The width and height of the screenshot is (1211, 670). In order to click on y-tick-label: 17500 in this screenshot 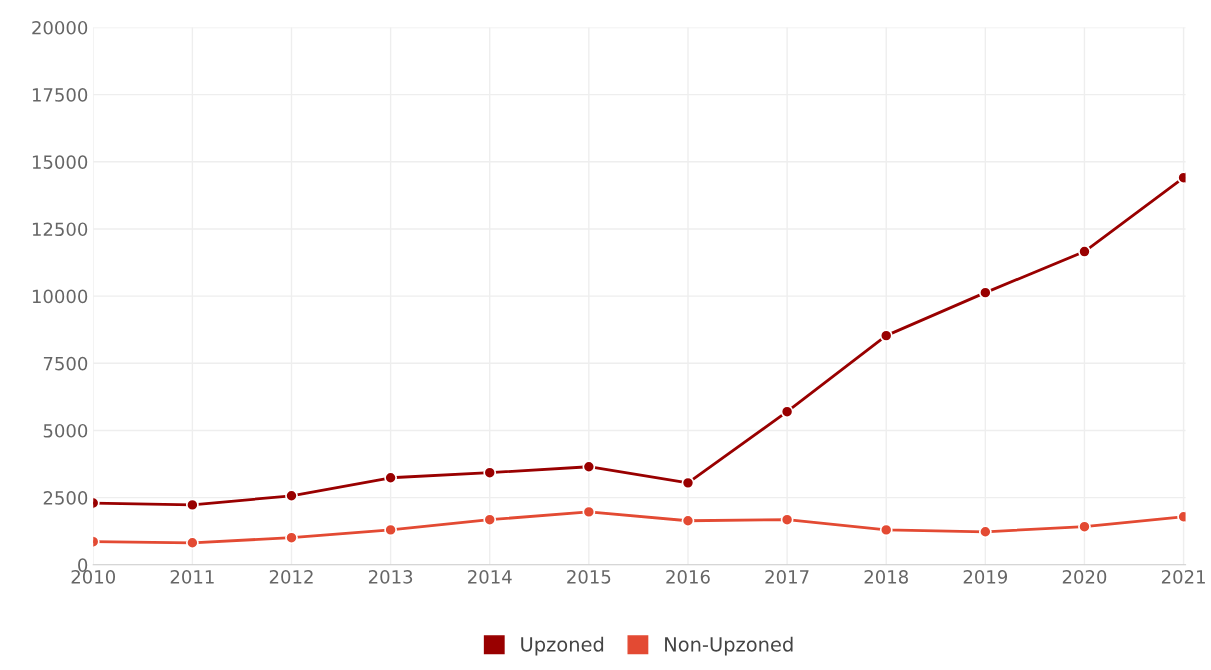, I will do `click(60, 95)`.